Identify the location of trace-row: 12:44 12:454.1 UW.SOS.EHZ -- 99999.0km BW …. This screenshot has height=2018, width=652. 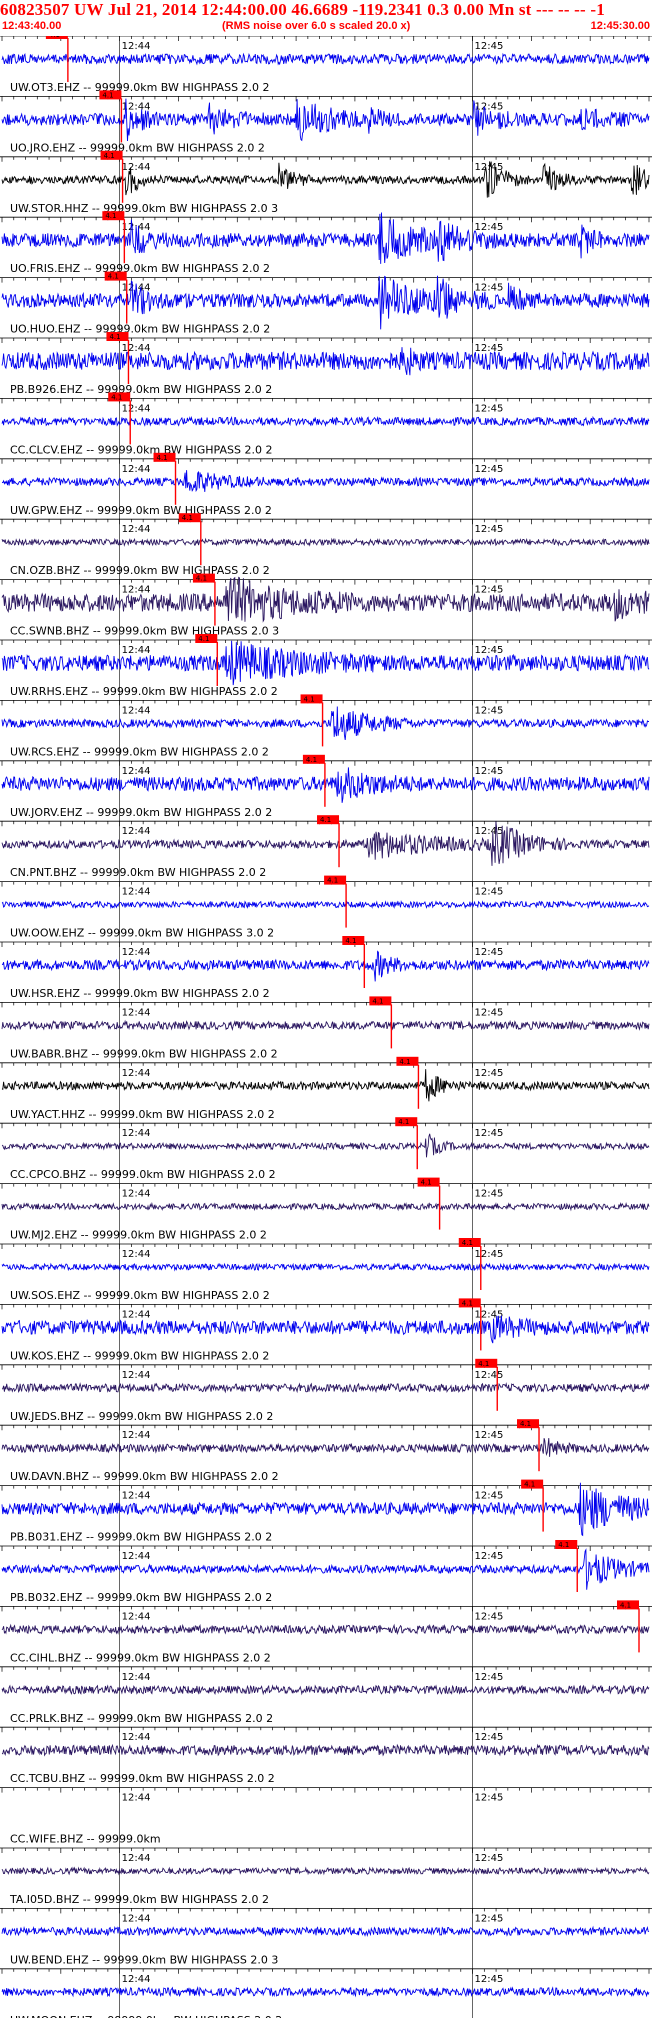
(326, 1270).